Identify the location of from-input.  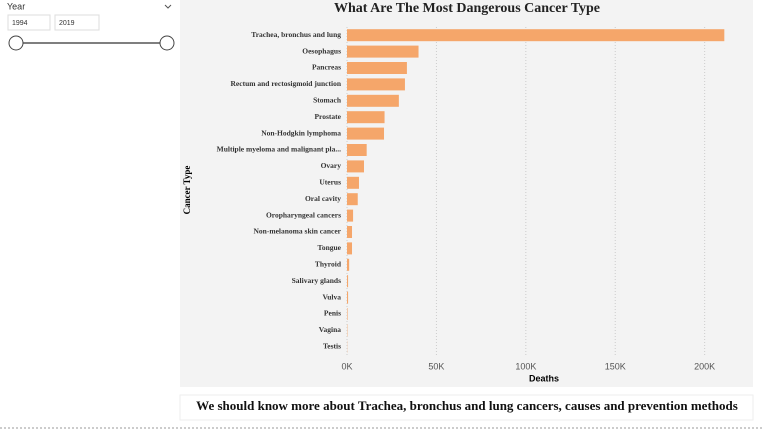
(29, 22).